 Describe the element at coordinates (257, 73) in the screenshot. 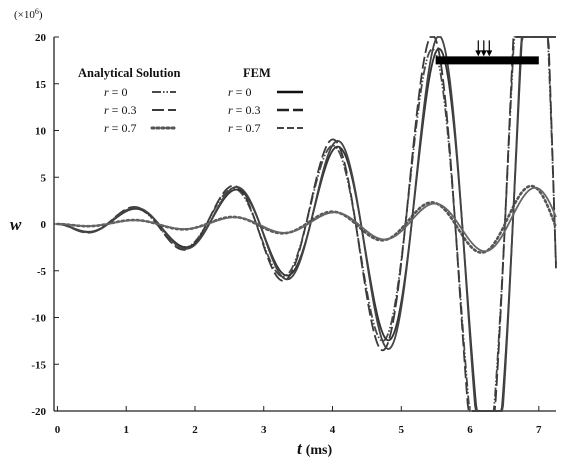

I see `legend-title-fem: FEM` at that location.